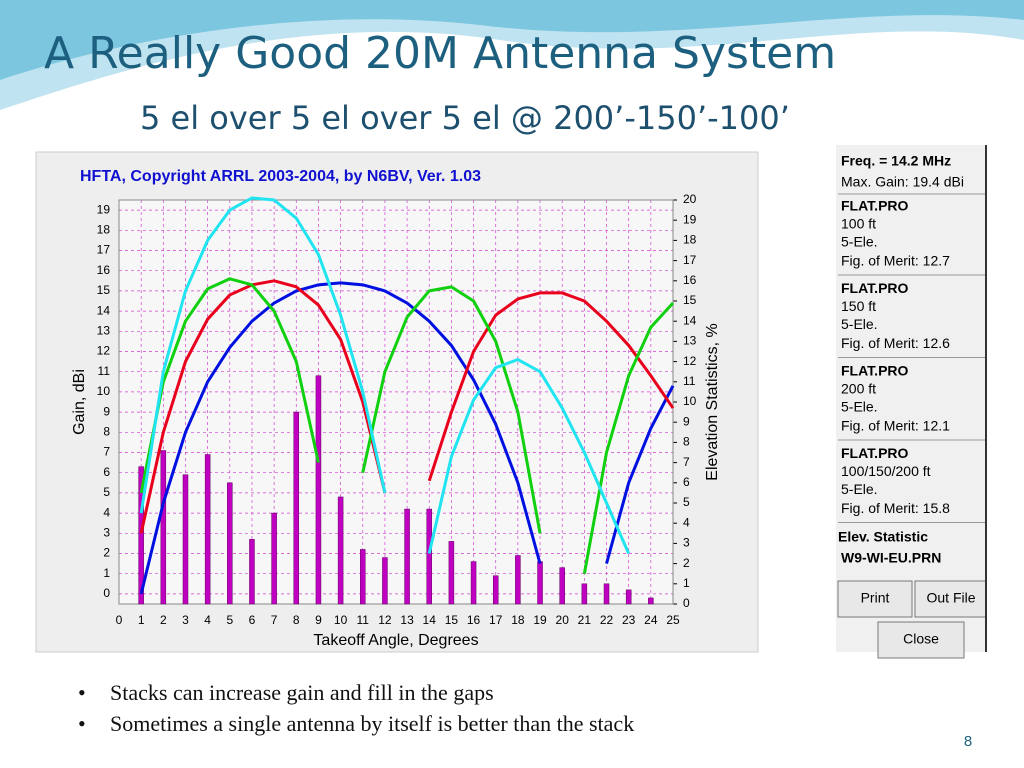 This screenshot has height=768, width=1024. I want to click on x-tick-label: 4, so click(207, 620).